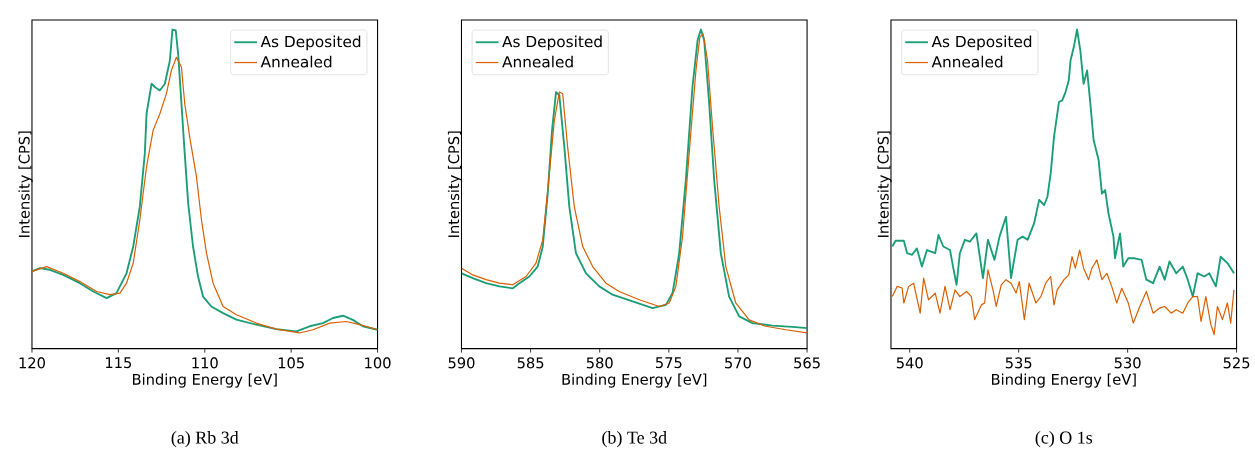  I want to click on x-tick-label: 120, so click(32, 363).